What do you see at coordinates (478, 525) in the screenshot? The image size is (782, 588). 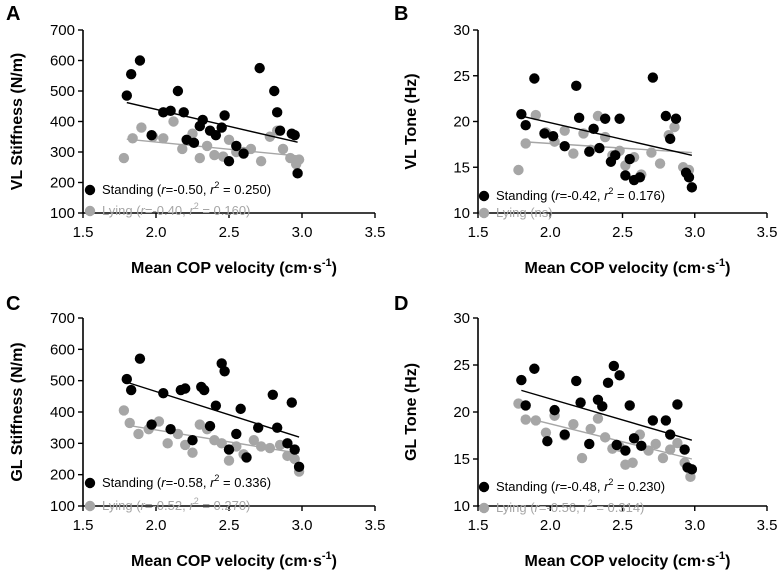 I see `x-tick-label: 1.5` at bounding box center [478, 525].